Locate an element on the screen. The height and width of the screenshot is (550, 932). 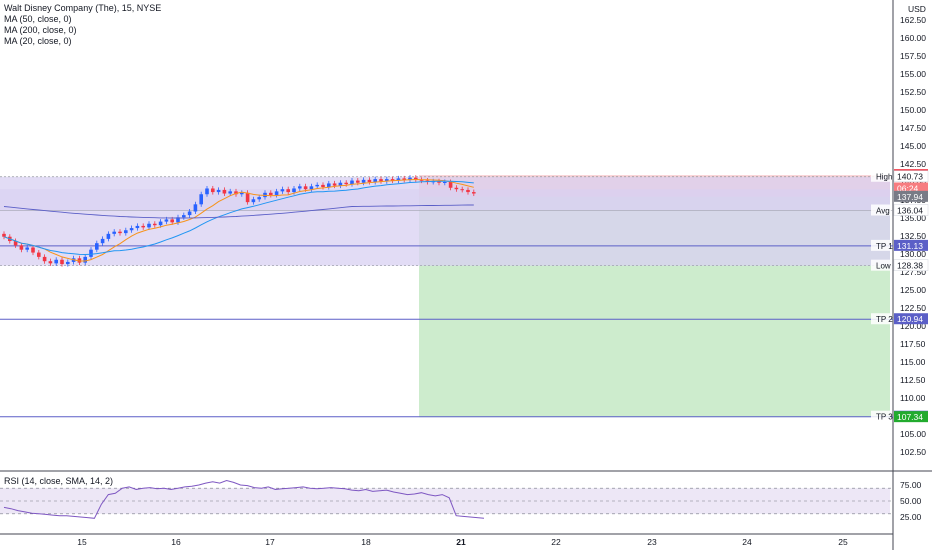
price-tick: 135.00 is located at coordinates (913, 218).